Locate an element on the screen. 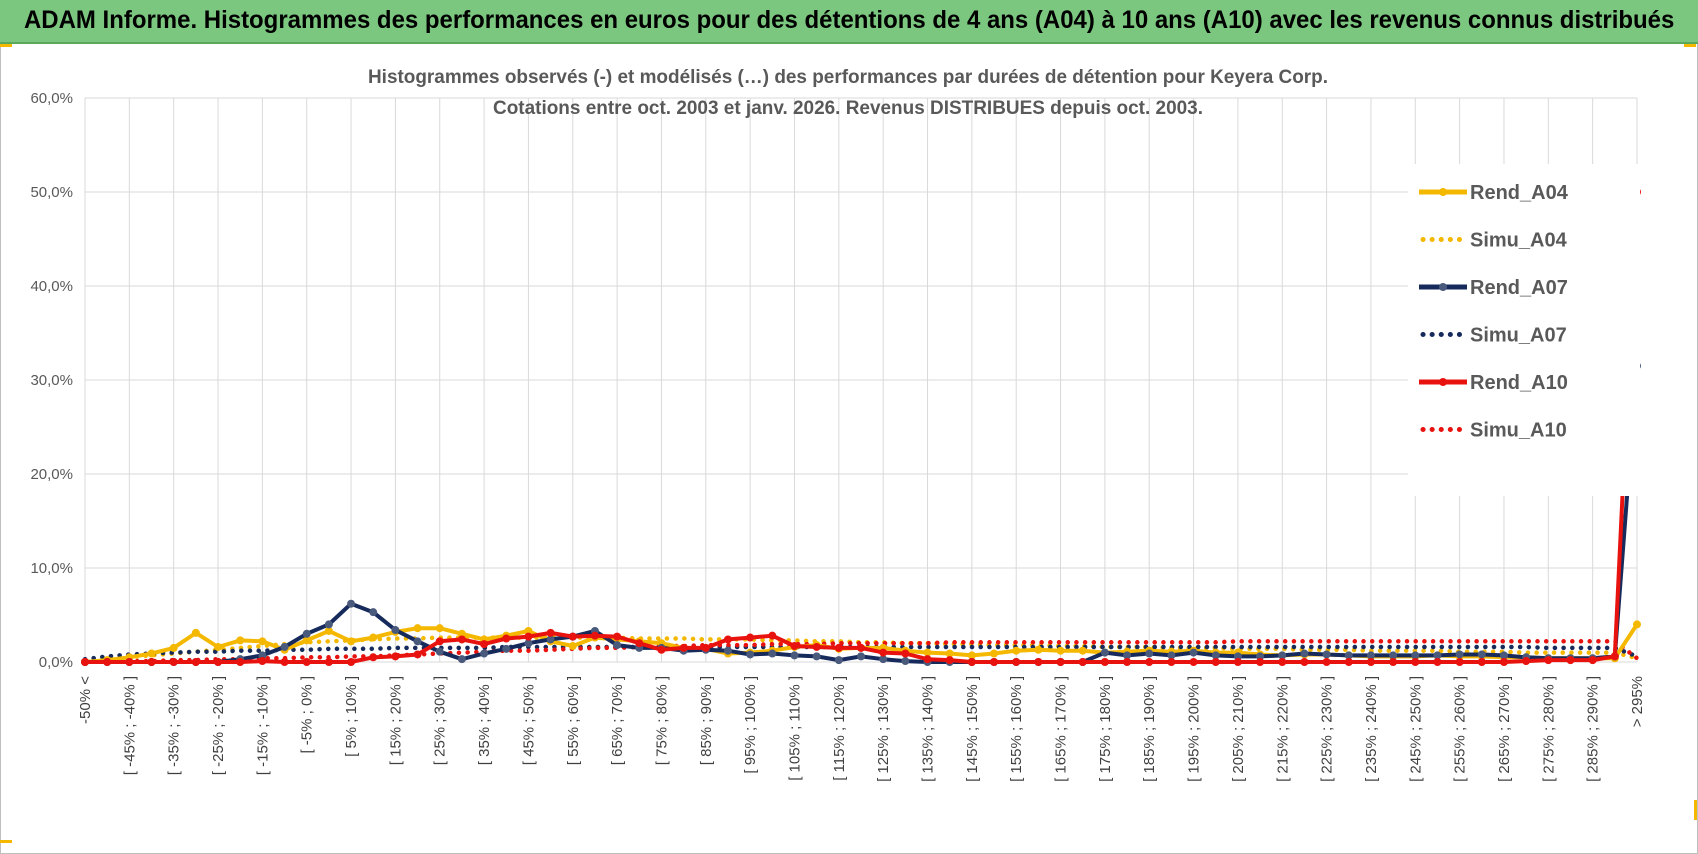  x-tick-label: [ 155% ; 160% ] is located at coordinates (1016, 729).